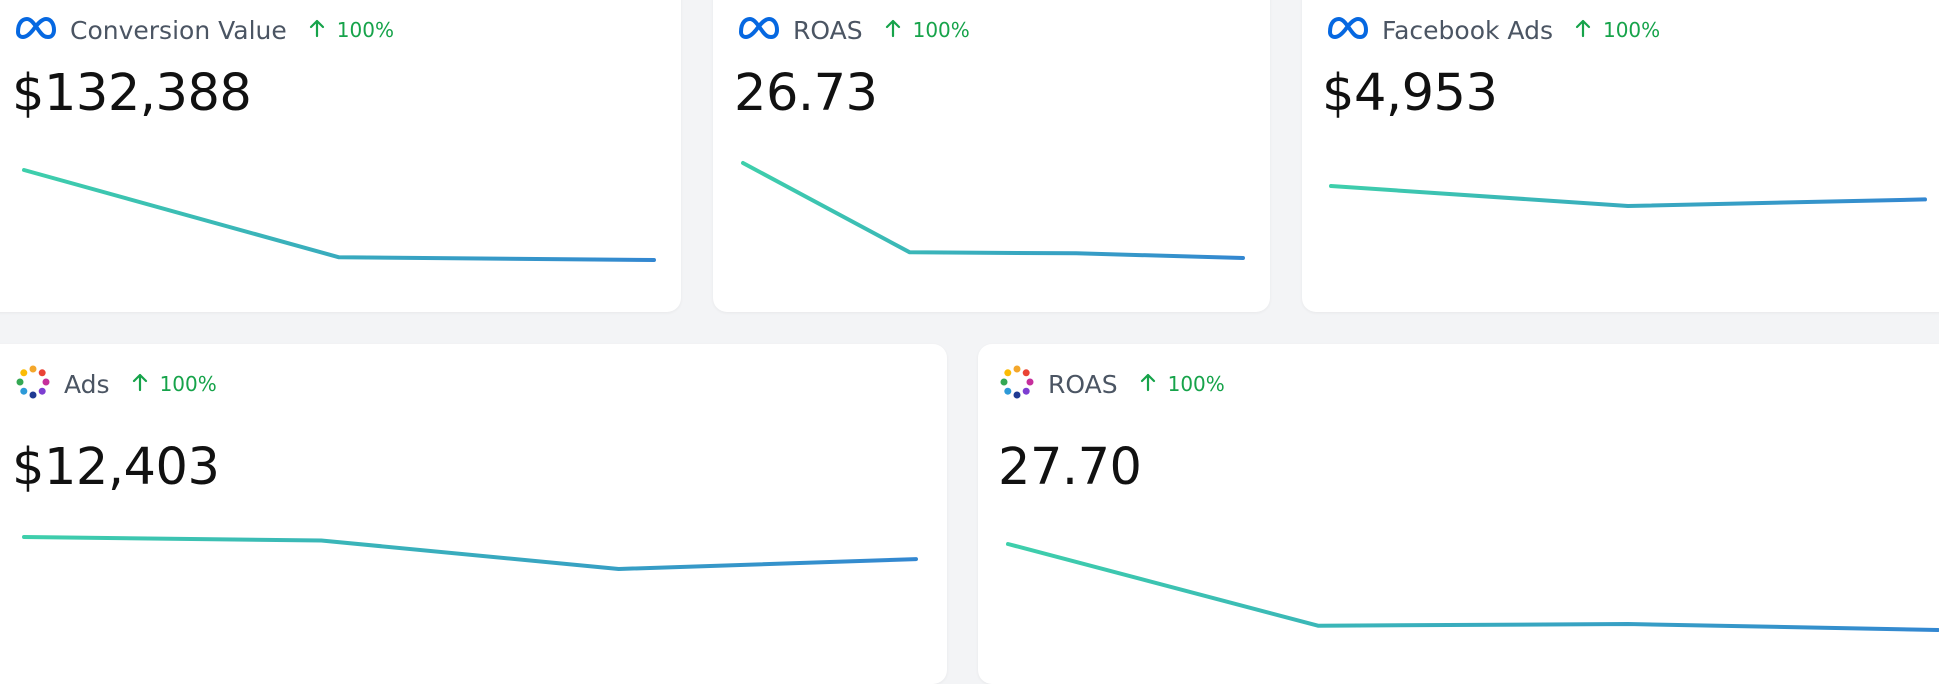 Image resolution: width=1939 pixels, height=684 pixels. What do you see at coordinates (1620, 156) in the screenshot?
I see `metric-card-facebook-ads: Facebook Ads 100% $4,953` at bounding box center [1620, 156].